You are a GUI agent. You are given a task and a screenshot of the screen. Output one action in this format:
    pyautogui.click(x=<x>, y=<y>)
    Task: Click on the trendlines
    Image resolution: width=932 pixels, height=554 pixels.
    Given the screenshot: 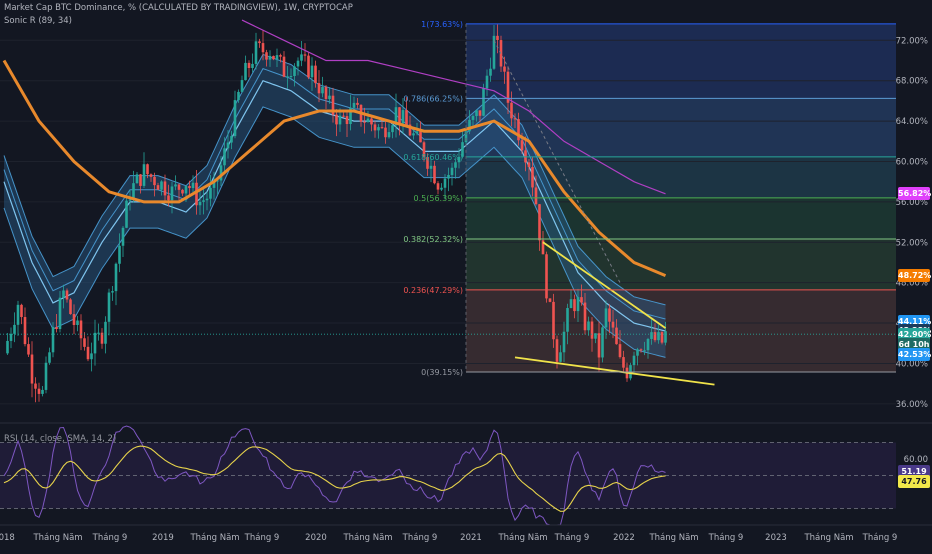 What is the action you would take?
    pyautogui.click(x=604, y=213)
    